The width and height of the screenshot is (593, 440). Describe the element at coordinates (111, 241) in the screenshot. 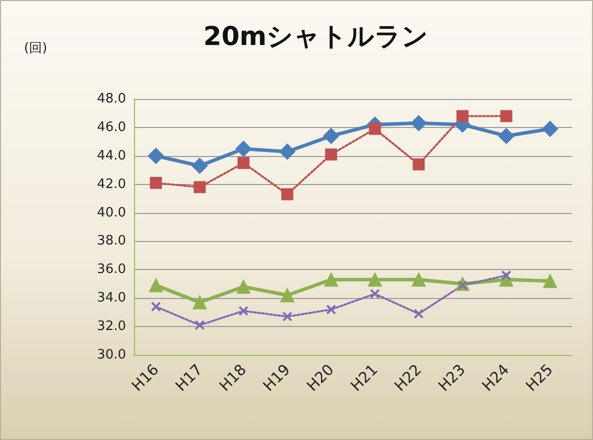

I see `y-tick-label: 38.0` at that location.